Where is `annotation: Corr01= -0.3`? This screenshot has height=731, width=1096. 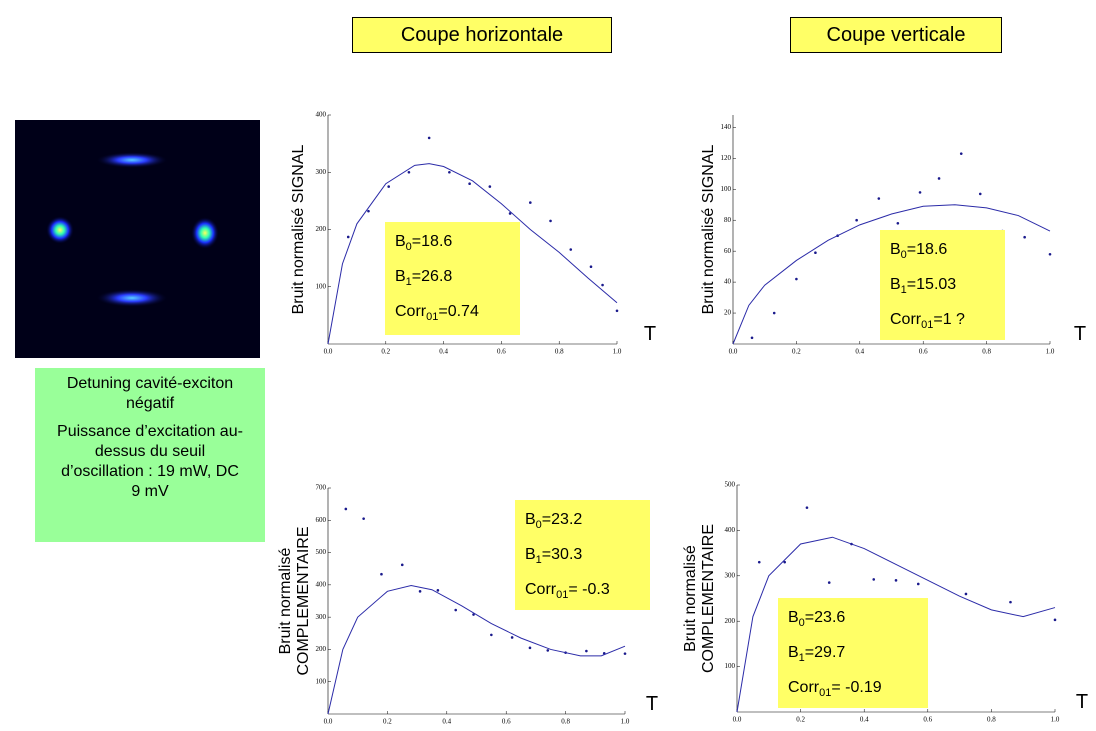
annotation: Corr01= -0.3 is located at coordinates (567, 591).